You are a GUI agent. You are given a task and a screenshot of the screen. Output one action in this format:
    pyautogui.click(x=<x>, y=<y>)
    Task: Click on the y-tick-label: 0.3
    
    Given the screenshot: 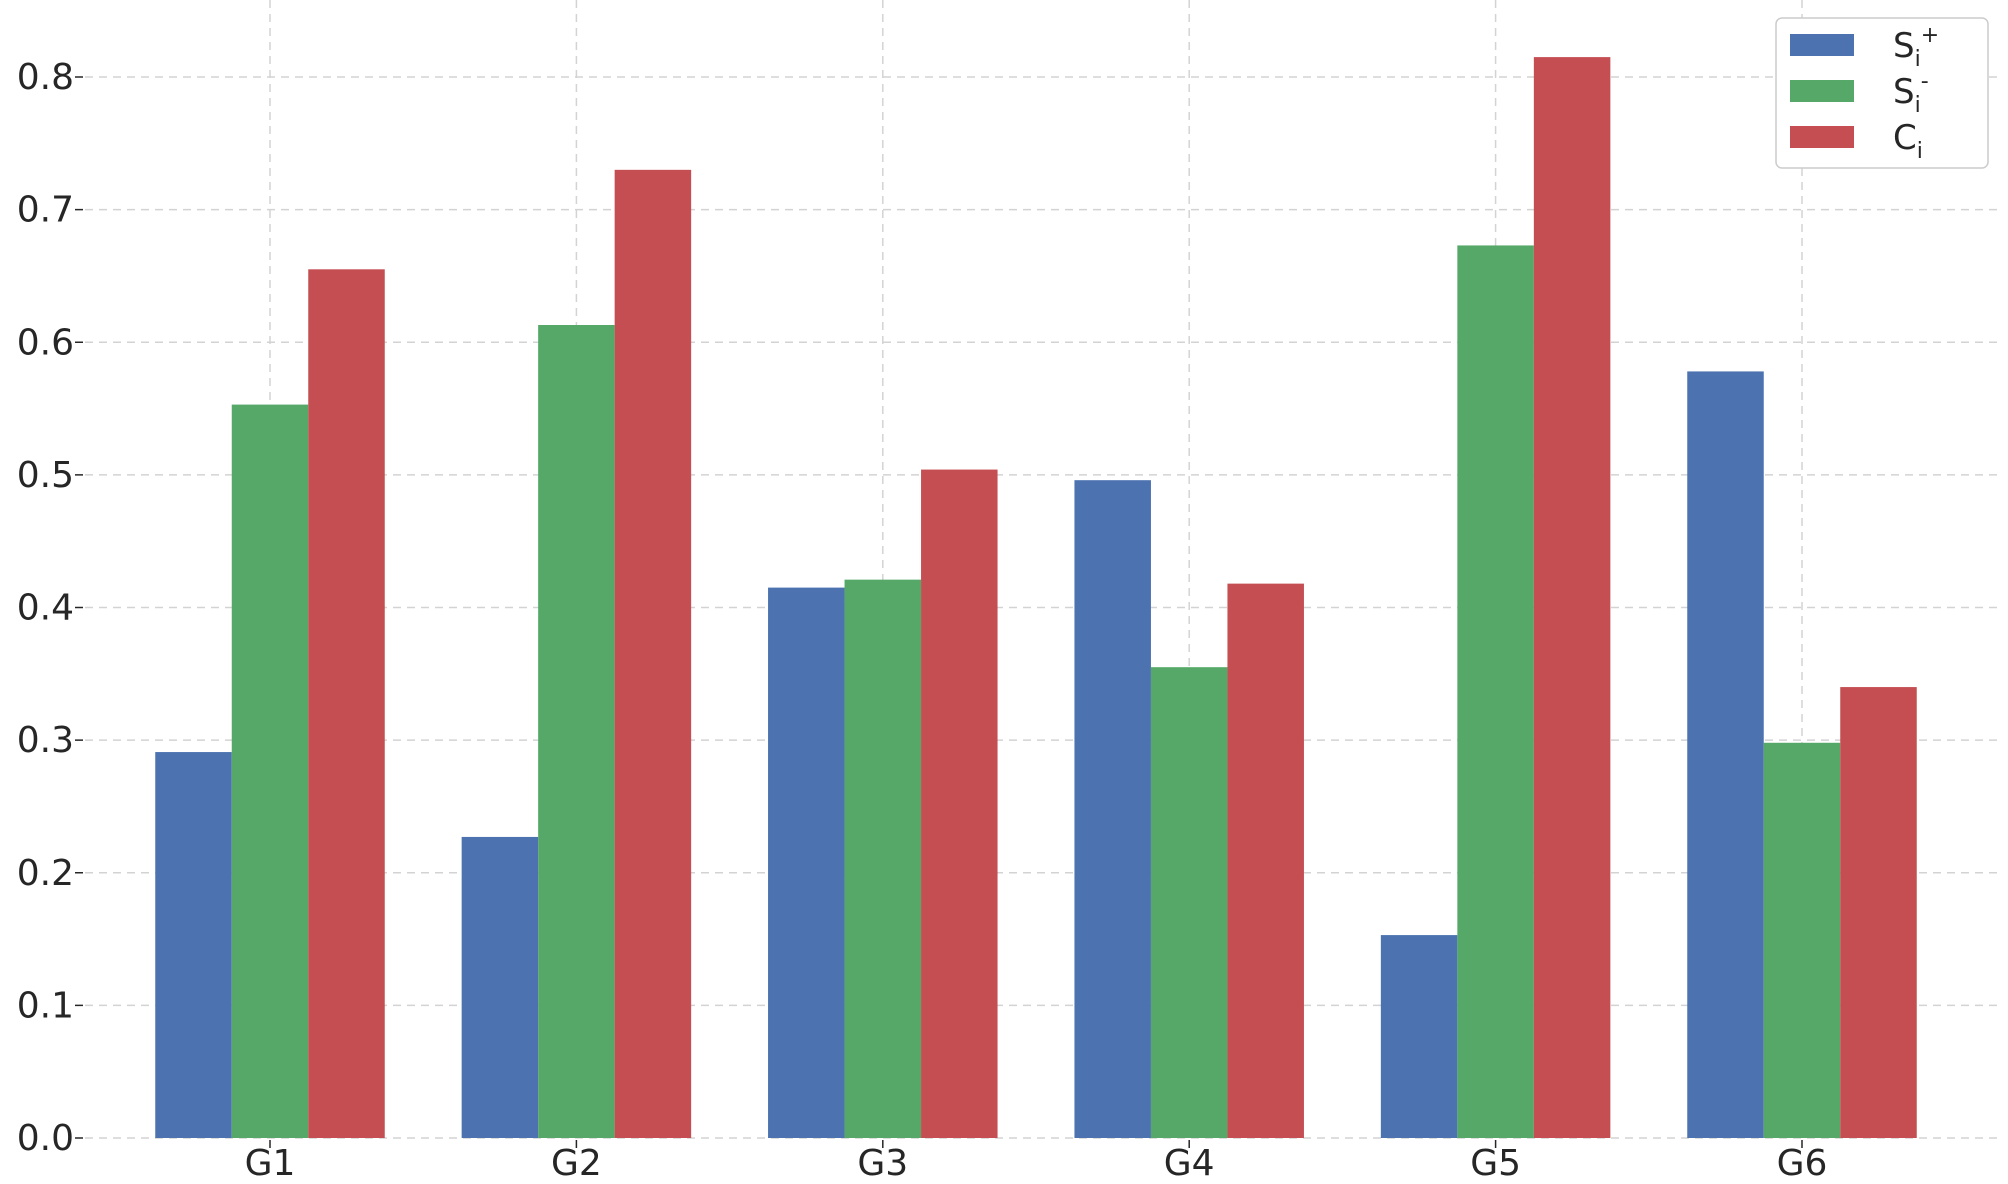 What is the action you would take?
    pyautogui.click(x=45, y=740)
    